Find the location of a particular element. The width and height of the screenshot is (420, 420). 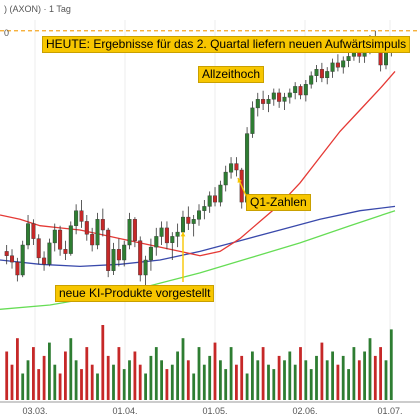

axis-hint: 0 is located at coordinates (7, 33).